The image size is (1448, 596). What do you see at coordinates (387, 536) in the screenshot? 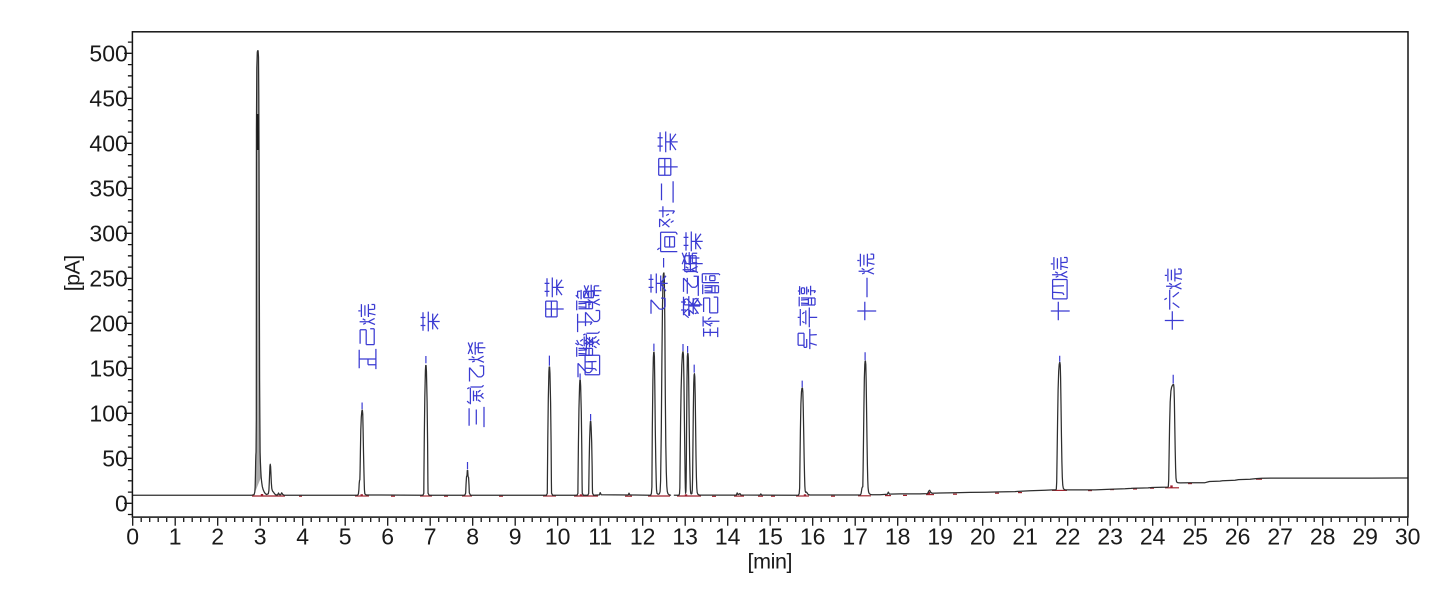
I see `svg-text: 6` at bounding box center [387, 536].